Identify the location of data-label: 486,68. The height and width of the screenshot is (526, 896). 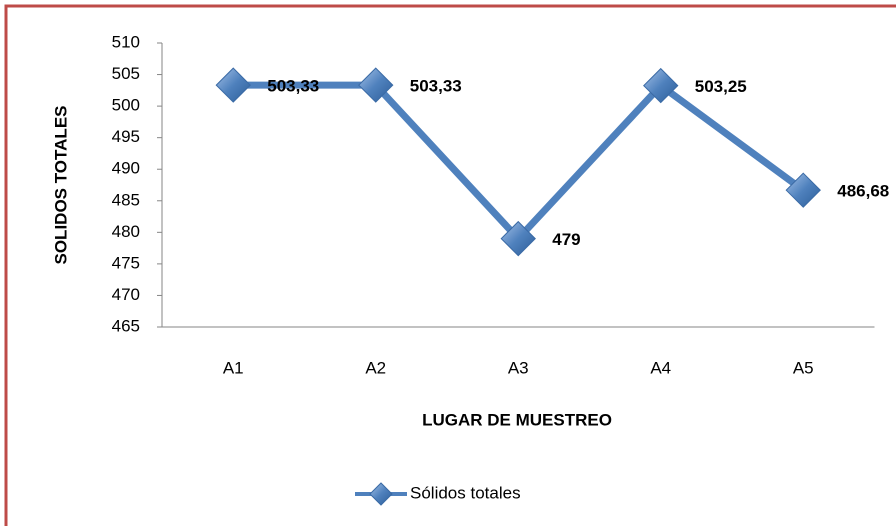
(863, 191).